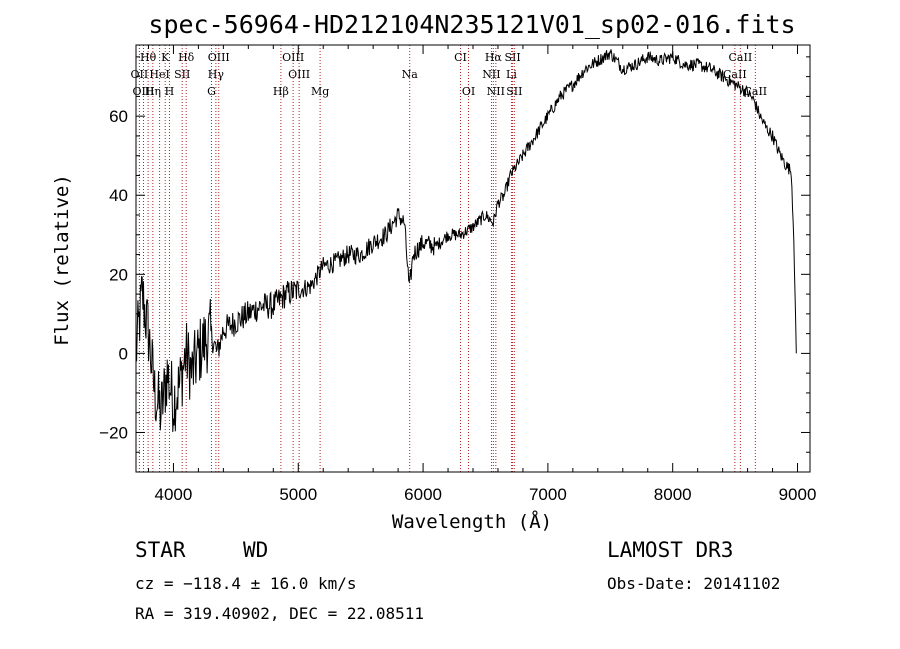 This screenshot has width=900, height=649. What do you see at coordinates (216, 74) in the screenshot?
I see `line-label-hγ: Hγ` at bounding box center [216, 74].